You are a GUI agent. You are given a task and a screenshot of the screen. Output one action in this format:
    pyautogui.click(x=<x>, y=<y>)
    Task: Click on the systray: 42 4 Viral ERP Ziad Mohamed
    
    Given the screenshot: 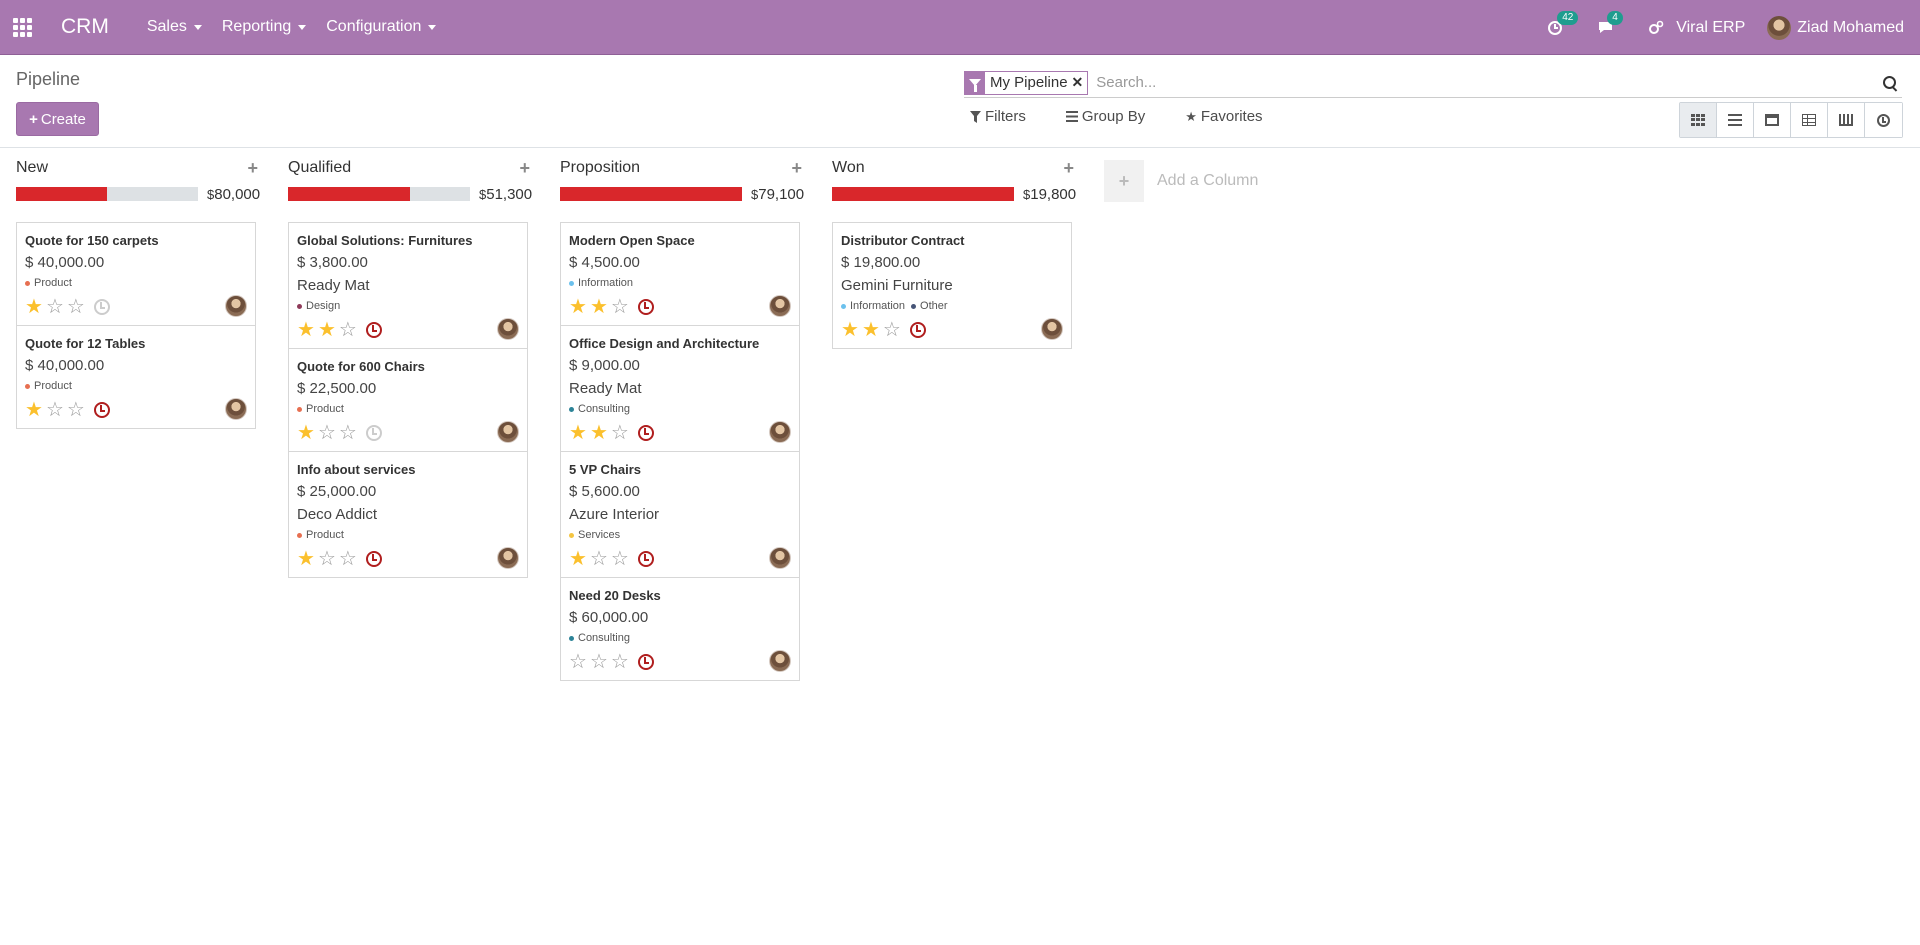 What is the action you would take?
    pyautogui.click(x=1714, y=27)
    